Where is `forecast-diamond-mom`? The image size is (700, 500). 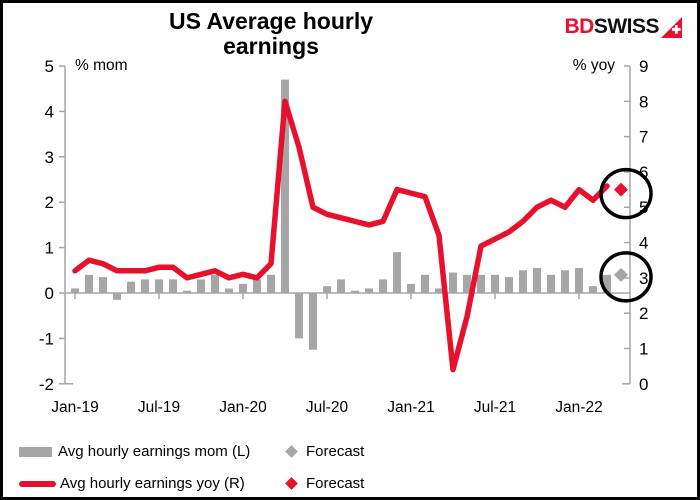 forecast-diamond-mom is located at coordinates (621, 274).